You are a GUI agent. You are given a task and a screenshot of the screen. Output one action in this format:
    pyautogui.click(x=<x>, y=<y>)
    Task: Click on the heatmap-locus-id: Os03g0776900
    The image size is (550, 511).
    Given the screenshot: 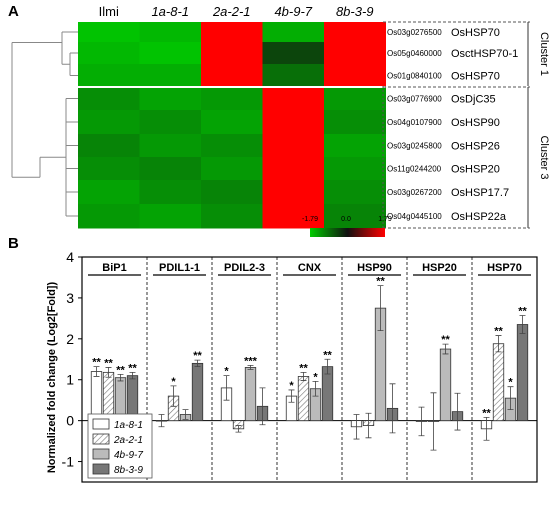 What is the action you would take?
    pyautogui.click(x=414, y=99)
    